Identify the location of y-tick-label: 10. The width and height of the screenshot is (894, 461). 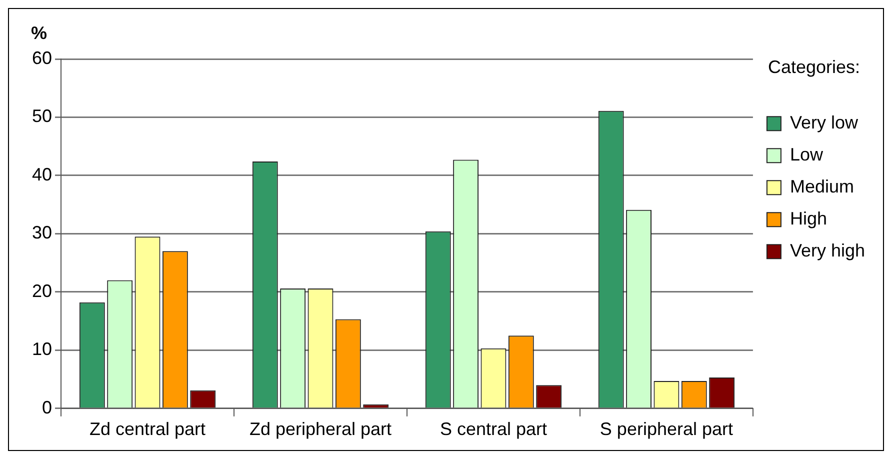
(42, 349).